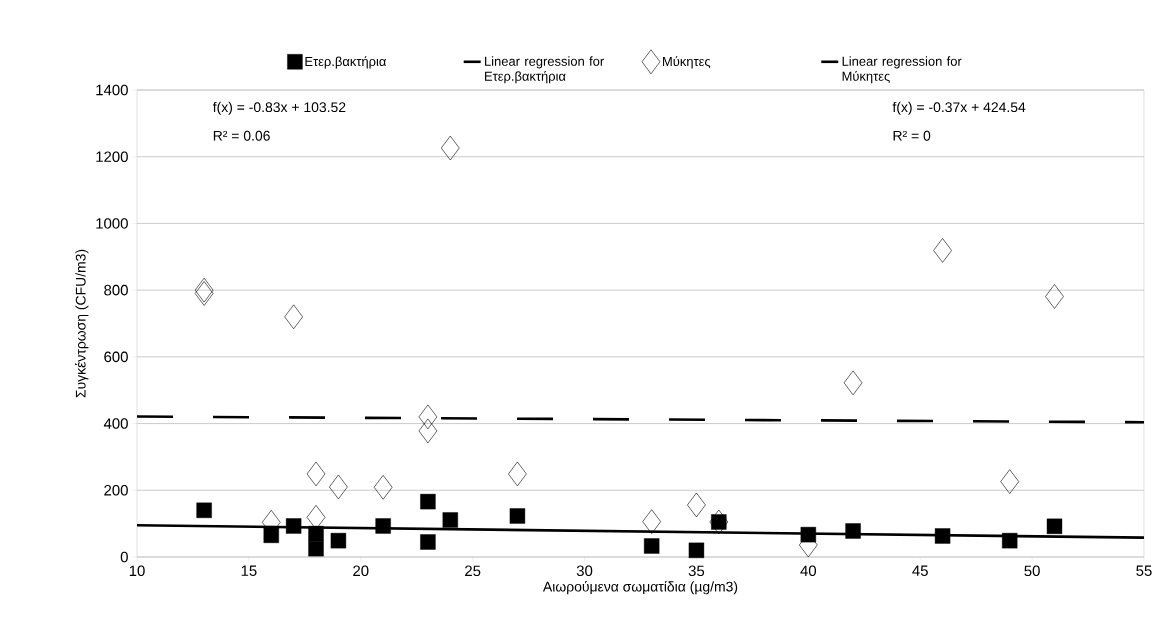  I want to click on y-tick-label: 400, so click(115, 423).